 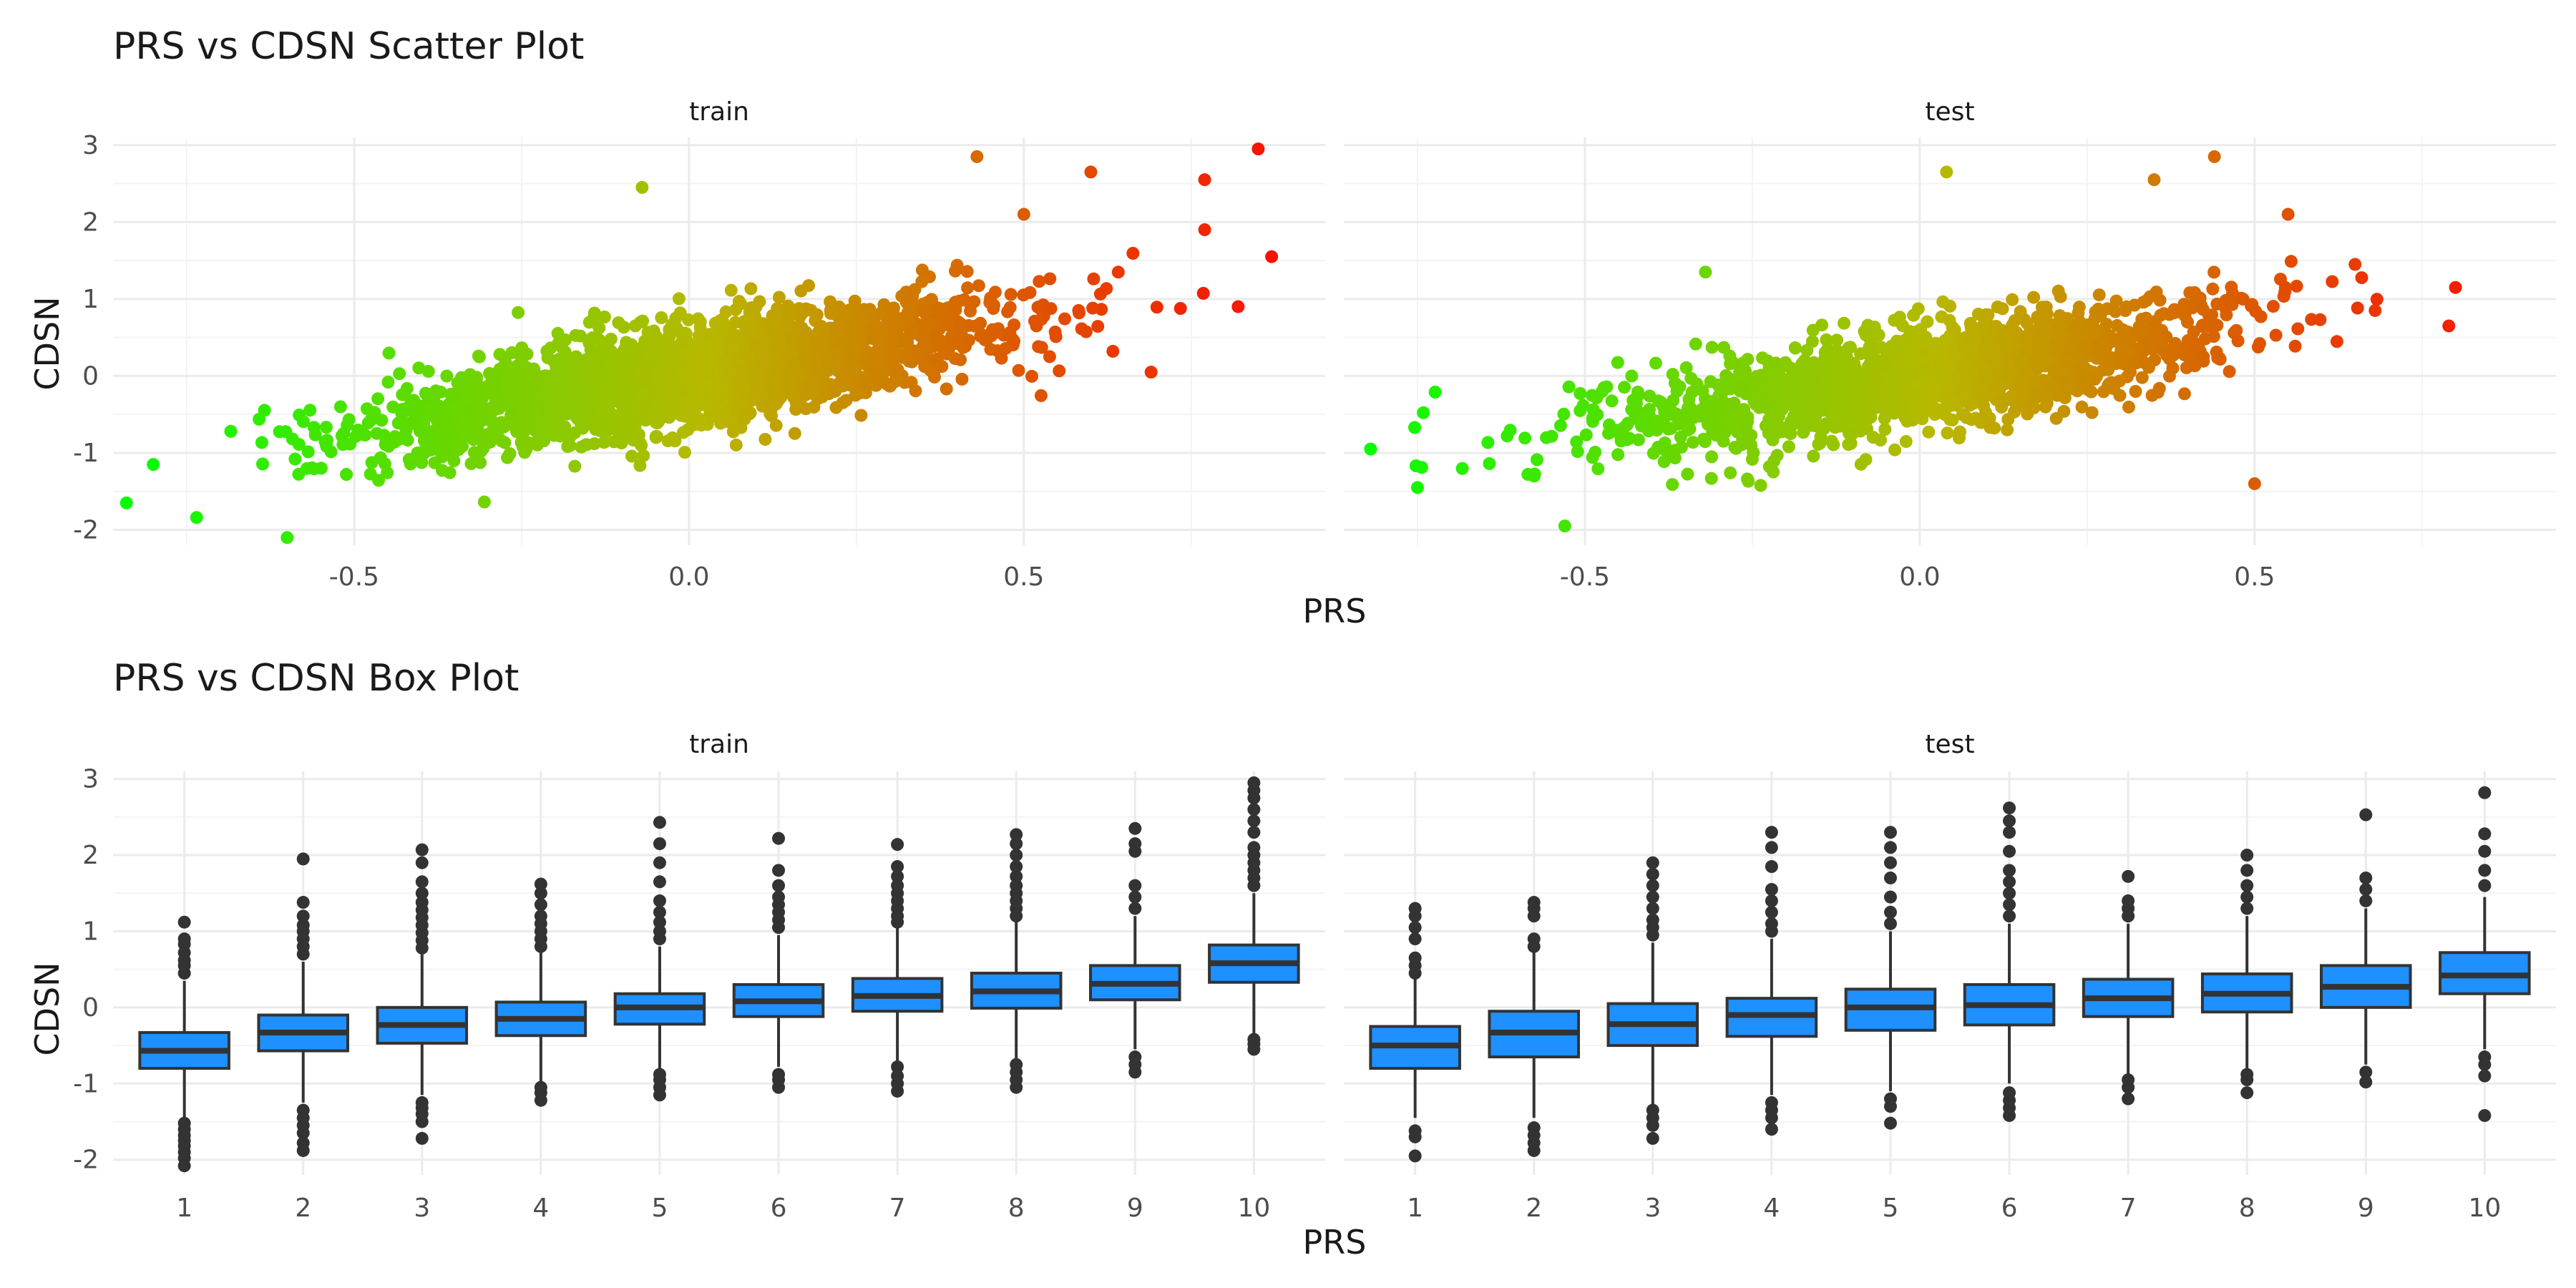 I want to click on box-y-tick-label: 1, so click(x=90, y=931).